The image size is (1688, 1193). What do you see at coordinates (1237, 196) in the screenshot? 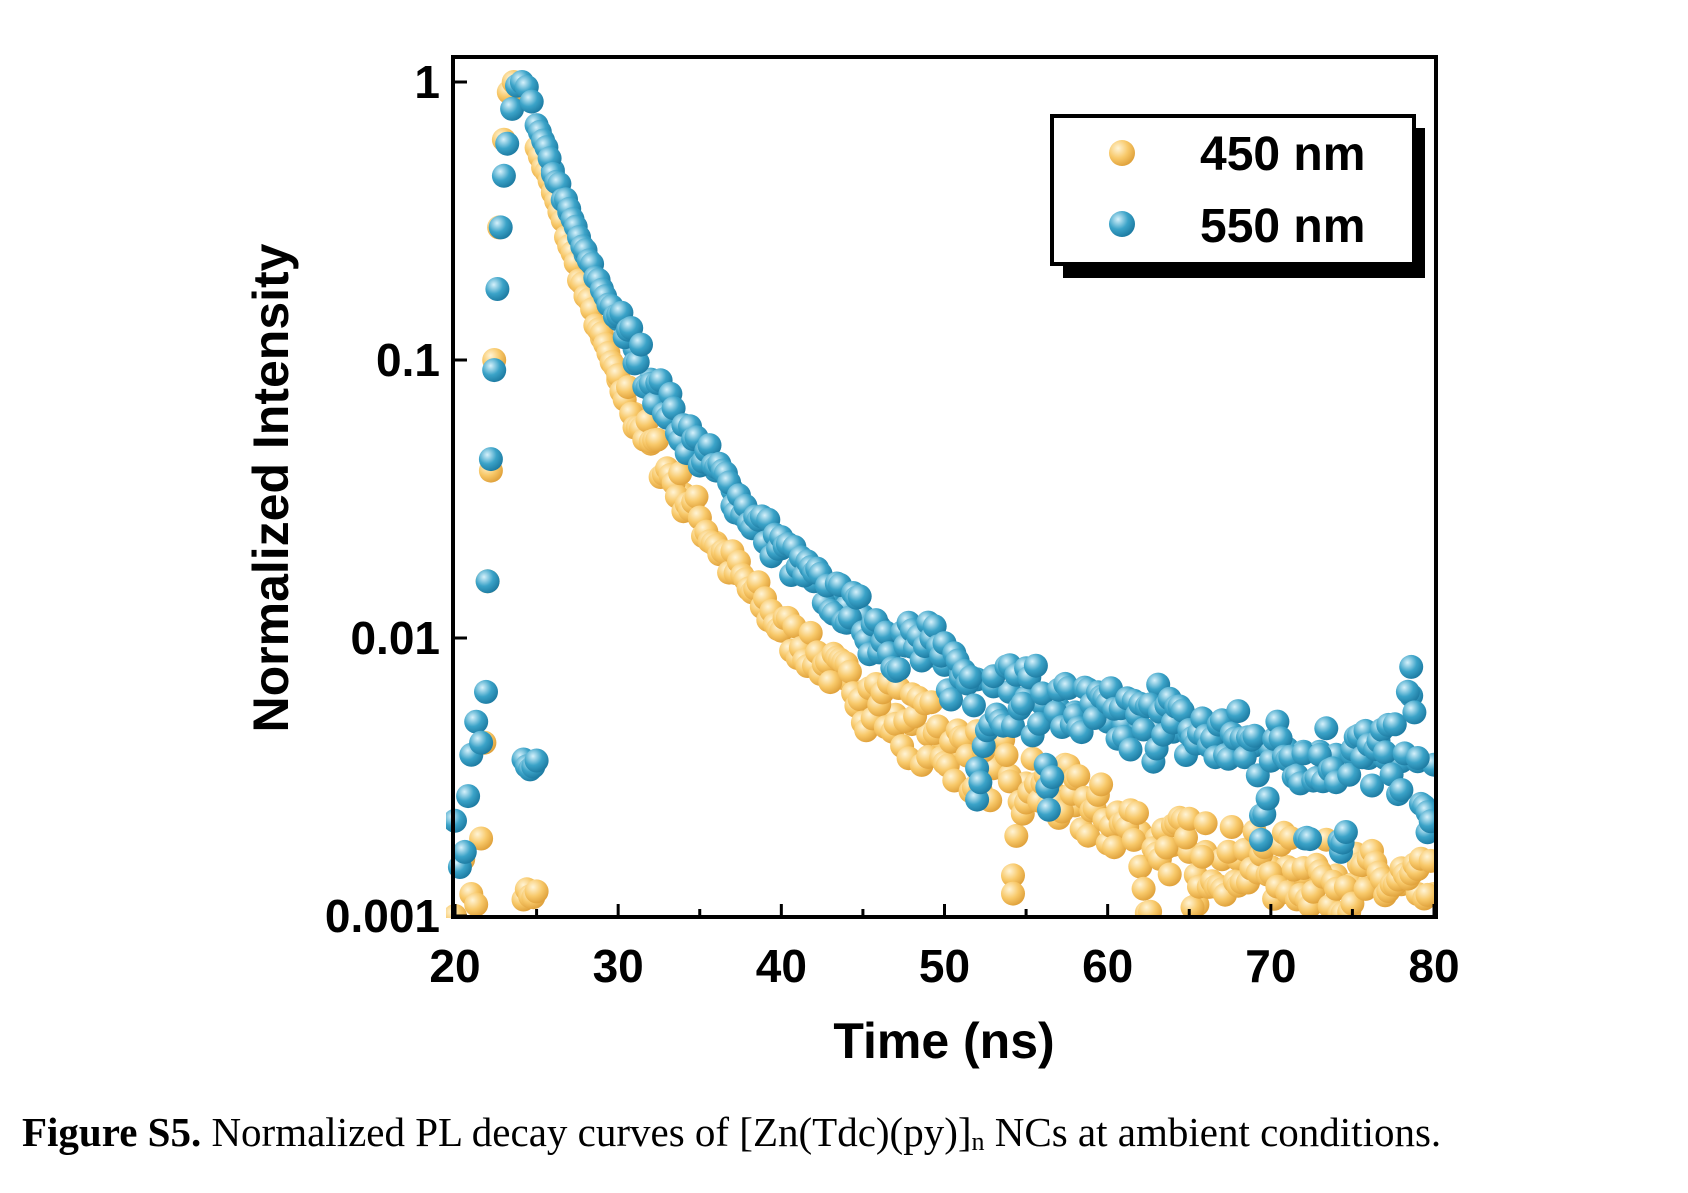
I see `legend: 450 nm 550 nm` at bounding box center [1237, 196].